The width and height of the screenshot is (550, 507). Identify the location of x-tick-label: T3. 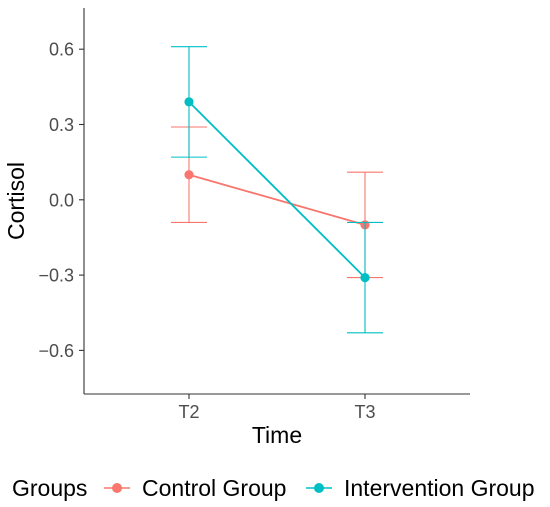
(364, 412).